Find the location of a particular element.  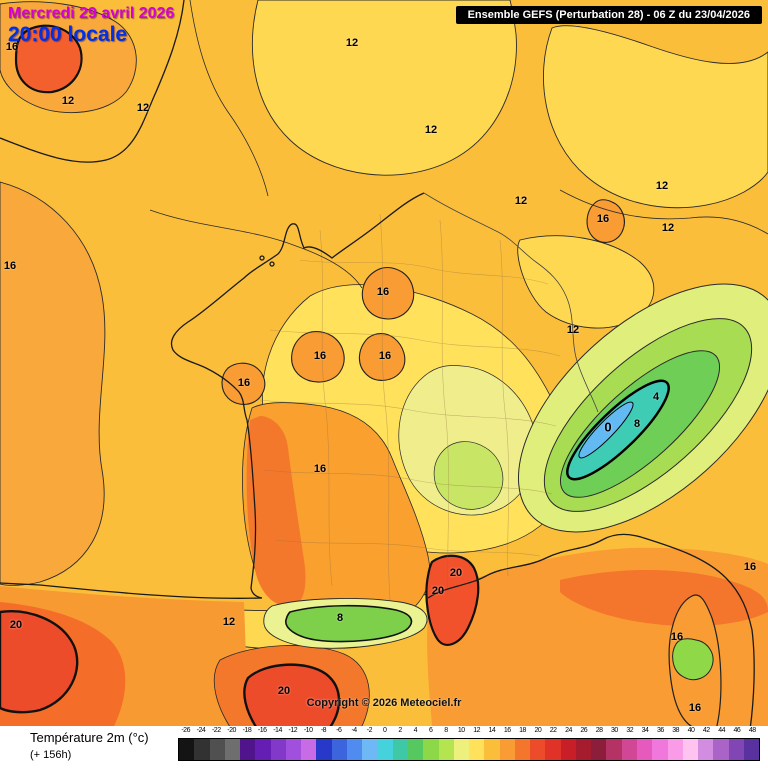

colorbar-tick: 18 is located at coordinates (522, 730).